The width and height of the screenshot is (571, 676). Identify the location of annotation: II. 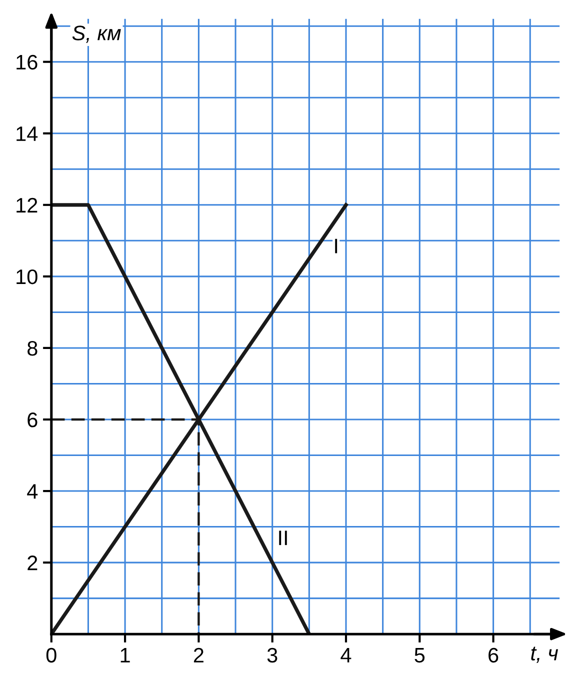
(283, 538).